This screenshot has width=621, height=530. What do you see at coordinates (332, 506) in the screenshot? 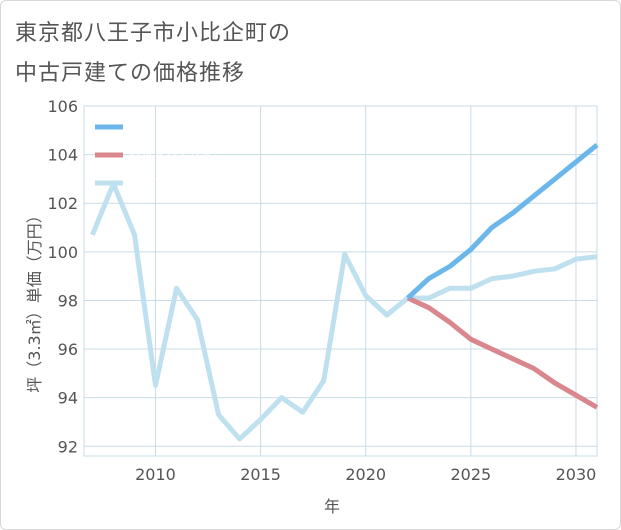
I see `x-axis-label: 年` at bounding box center [332, 506].